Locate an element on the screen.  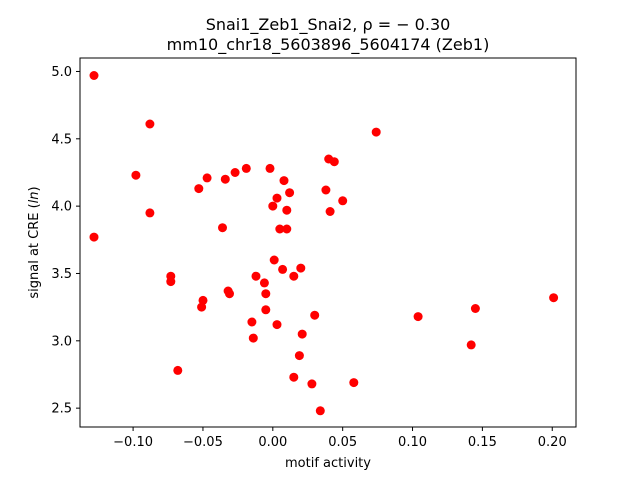
y-tick-label-4: 4.5 is located at coordinates (61, 139).